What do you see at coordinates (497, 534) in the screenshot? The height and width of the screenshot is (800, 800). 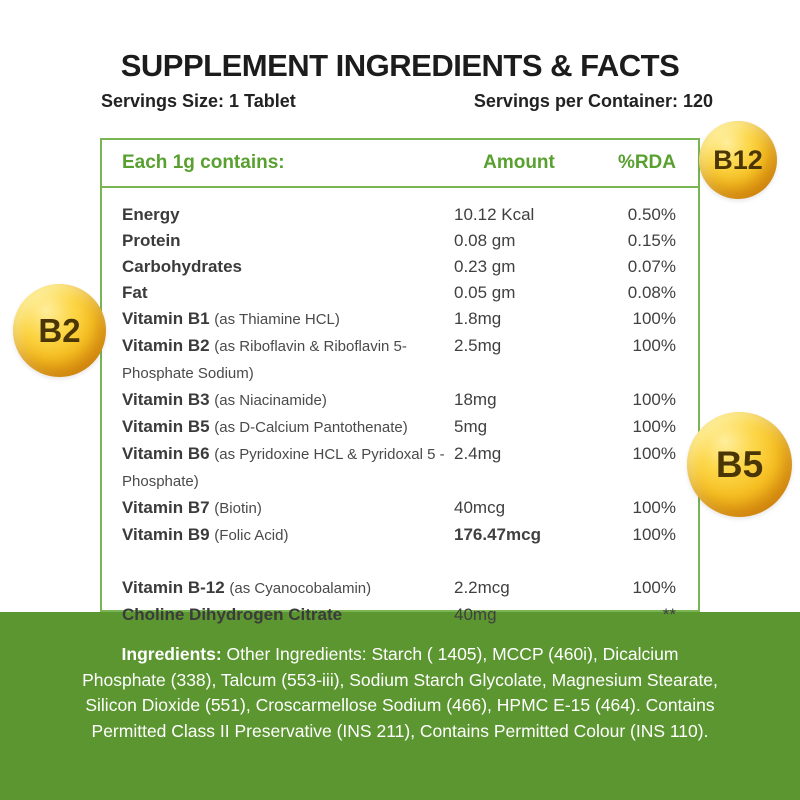 I see `amount-value: 176.47mcg` at bounding box center [497, 534].